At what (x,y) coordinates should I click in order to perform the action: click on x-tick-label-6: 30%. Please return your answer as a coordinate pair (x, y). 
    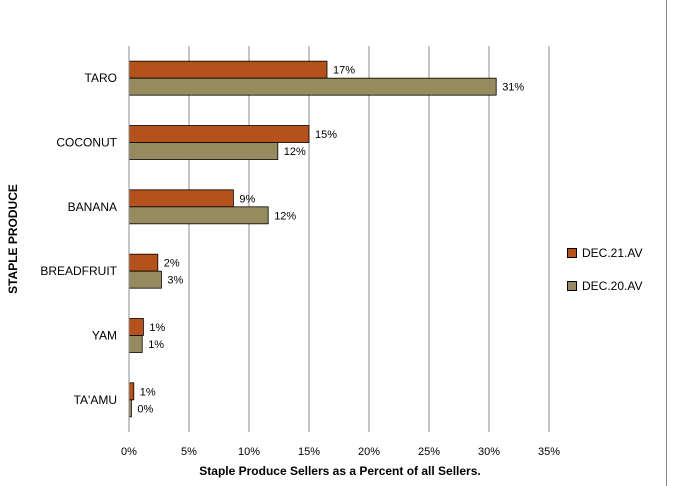
    Looking at the image, I should click on (489, 452).